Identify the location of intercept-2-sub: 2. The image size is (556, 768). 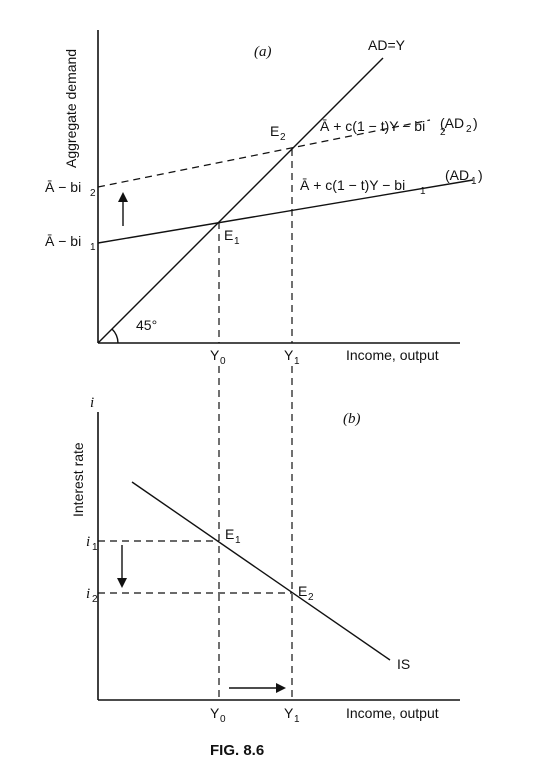
(93, 193).